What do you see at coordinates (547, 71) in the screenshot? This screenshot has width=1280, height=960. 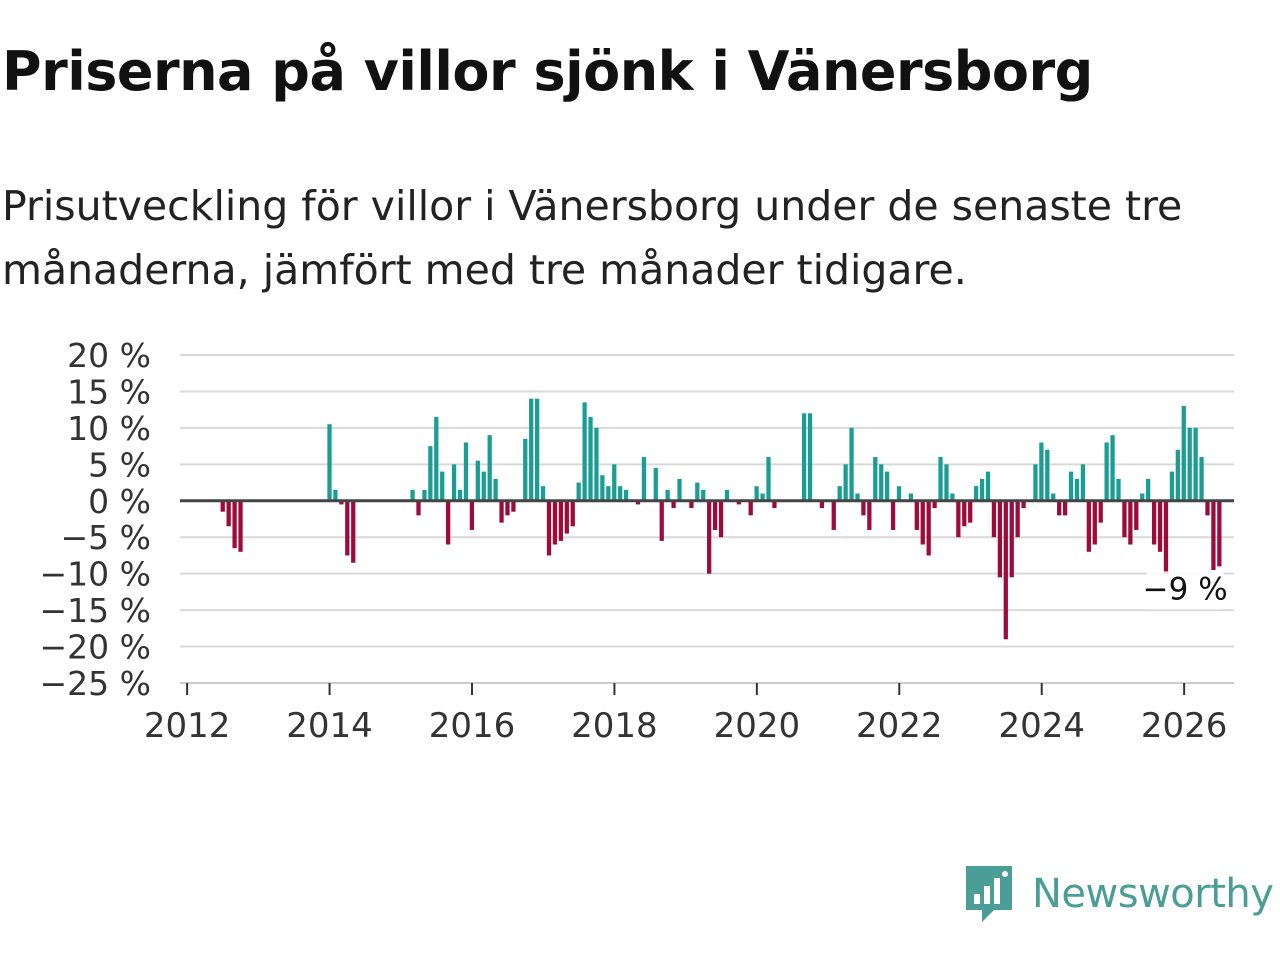 I see `chart-title: Priserna på villor sjönk i Vänersborg` at bounding box center [547, 71].